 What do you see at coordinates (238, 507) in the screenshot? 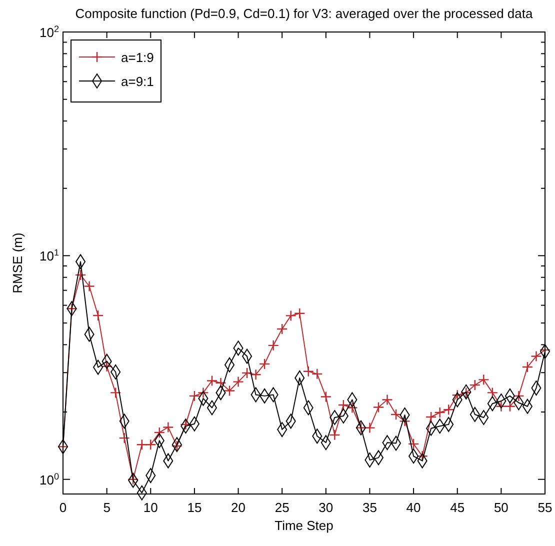
I see `x-tick-label: 20` at bounding box center [238, 507].